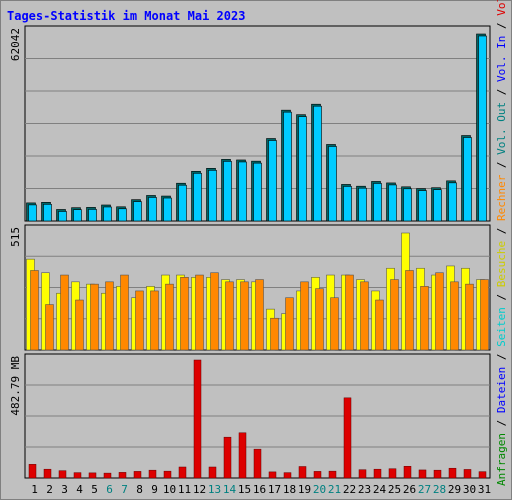  Describe the element at coordinates (169, 489) in the screenshot. I see `x-tick-label: 10` at that location.